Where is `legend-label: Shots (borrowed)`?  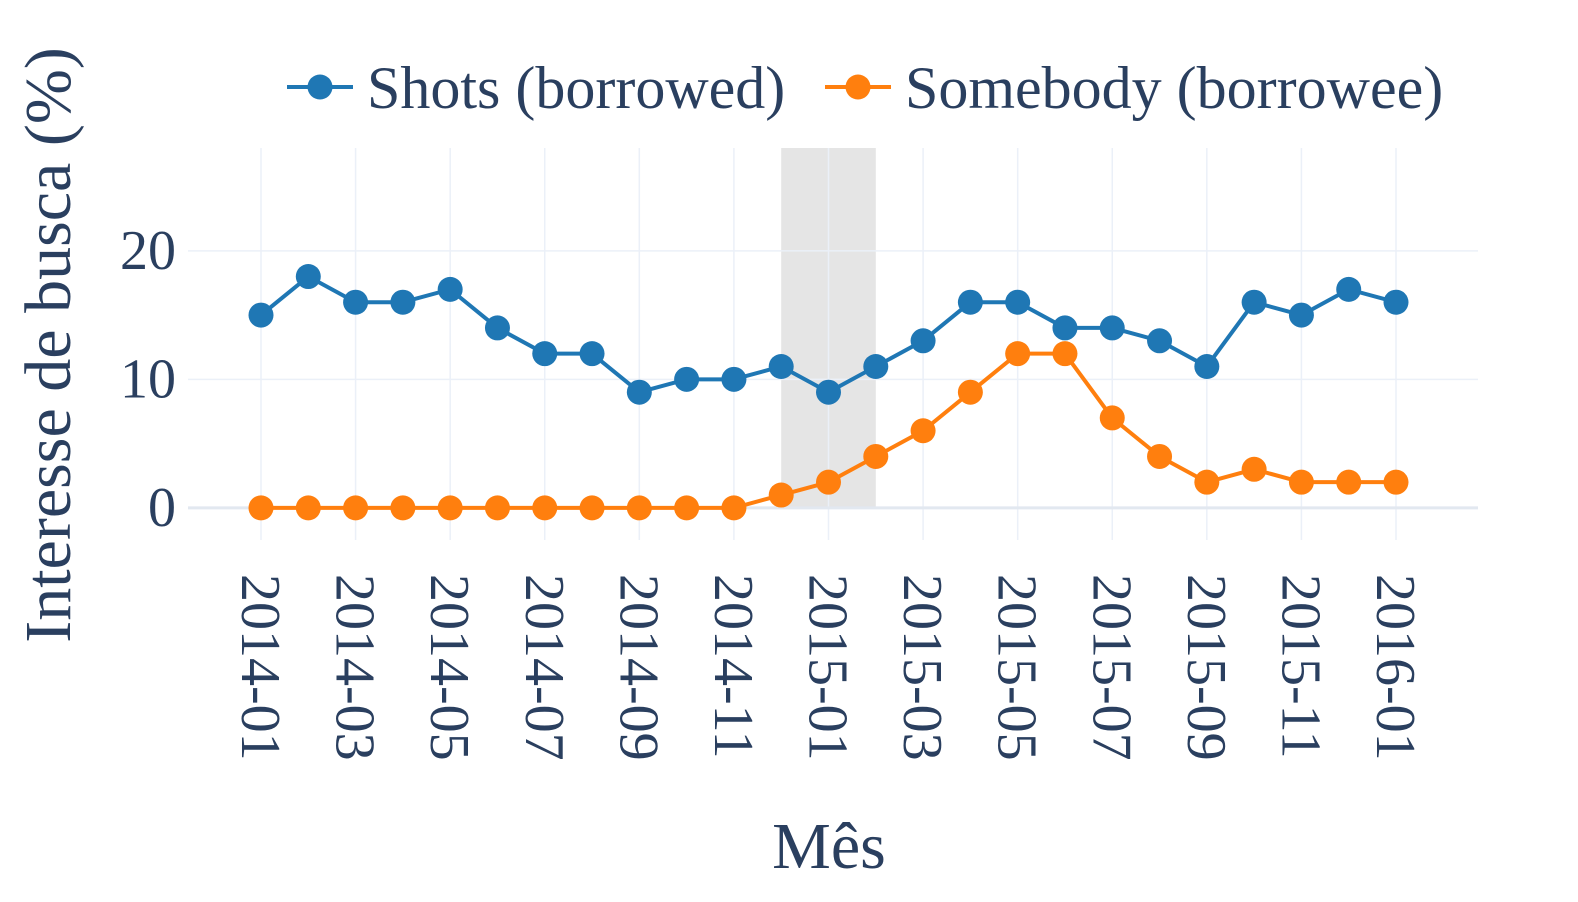
legend-label: Shots (borrowed) is located at coordinates (576, 88).